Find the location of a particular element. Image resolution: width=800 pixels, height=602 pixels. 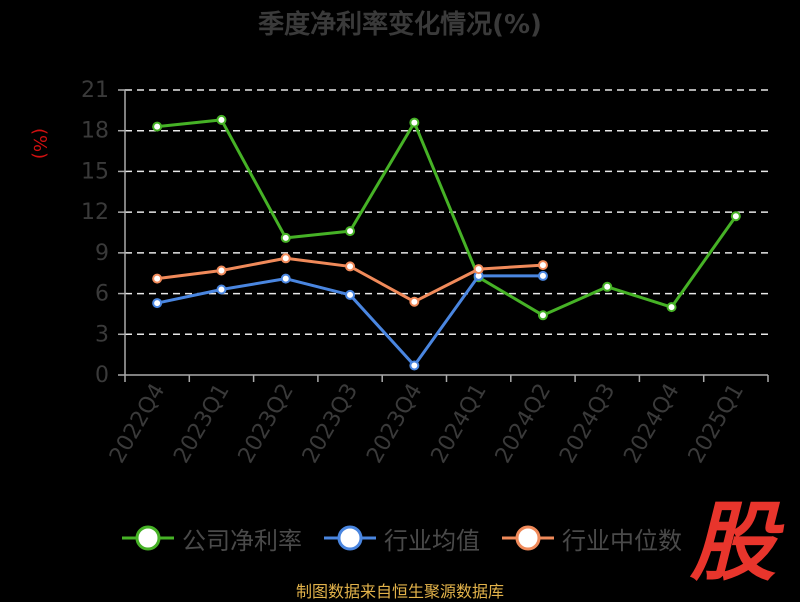

legend-item-industry-avg: 行业均值 is located at coordinates (402, 538).